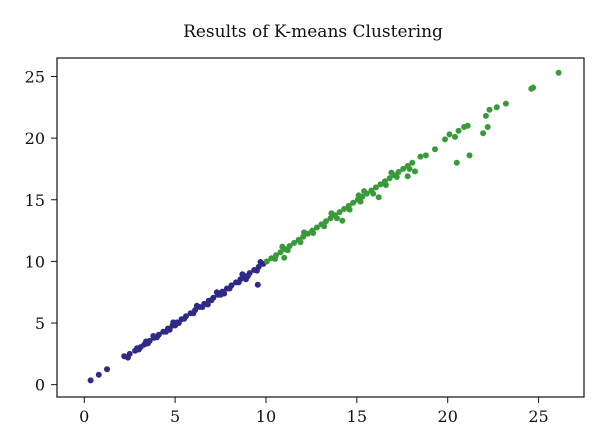 The image size is (600, 447). I want to click on y-tick-label: 20, so click(35, 138).